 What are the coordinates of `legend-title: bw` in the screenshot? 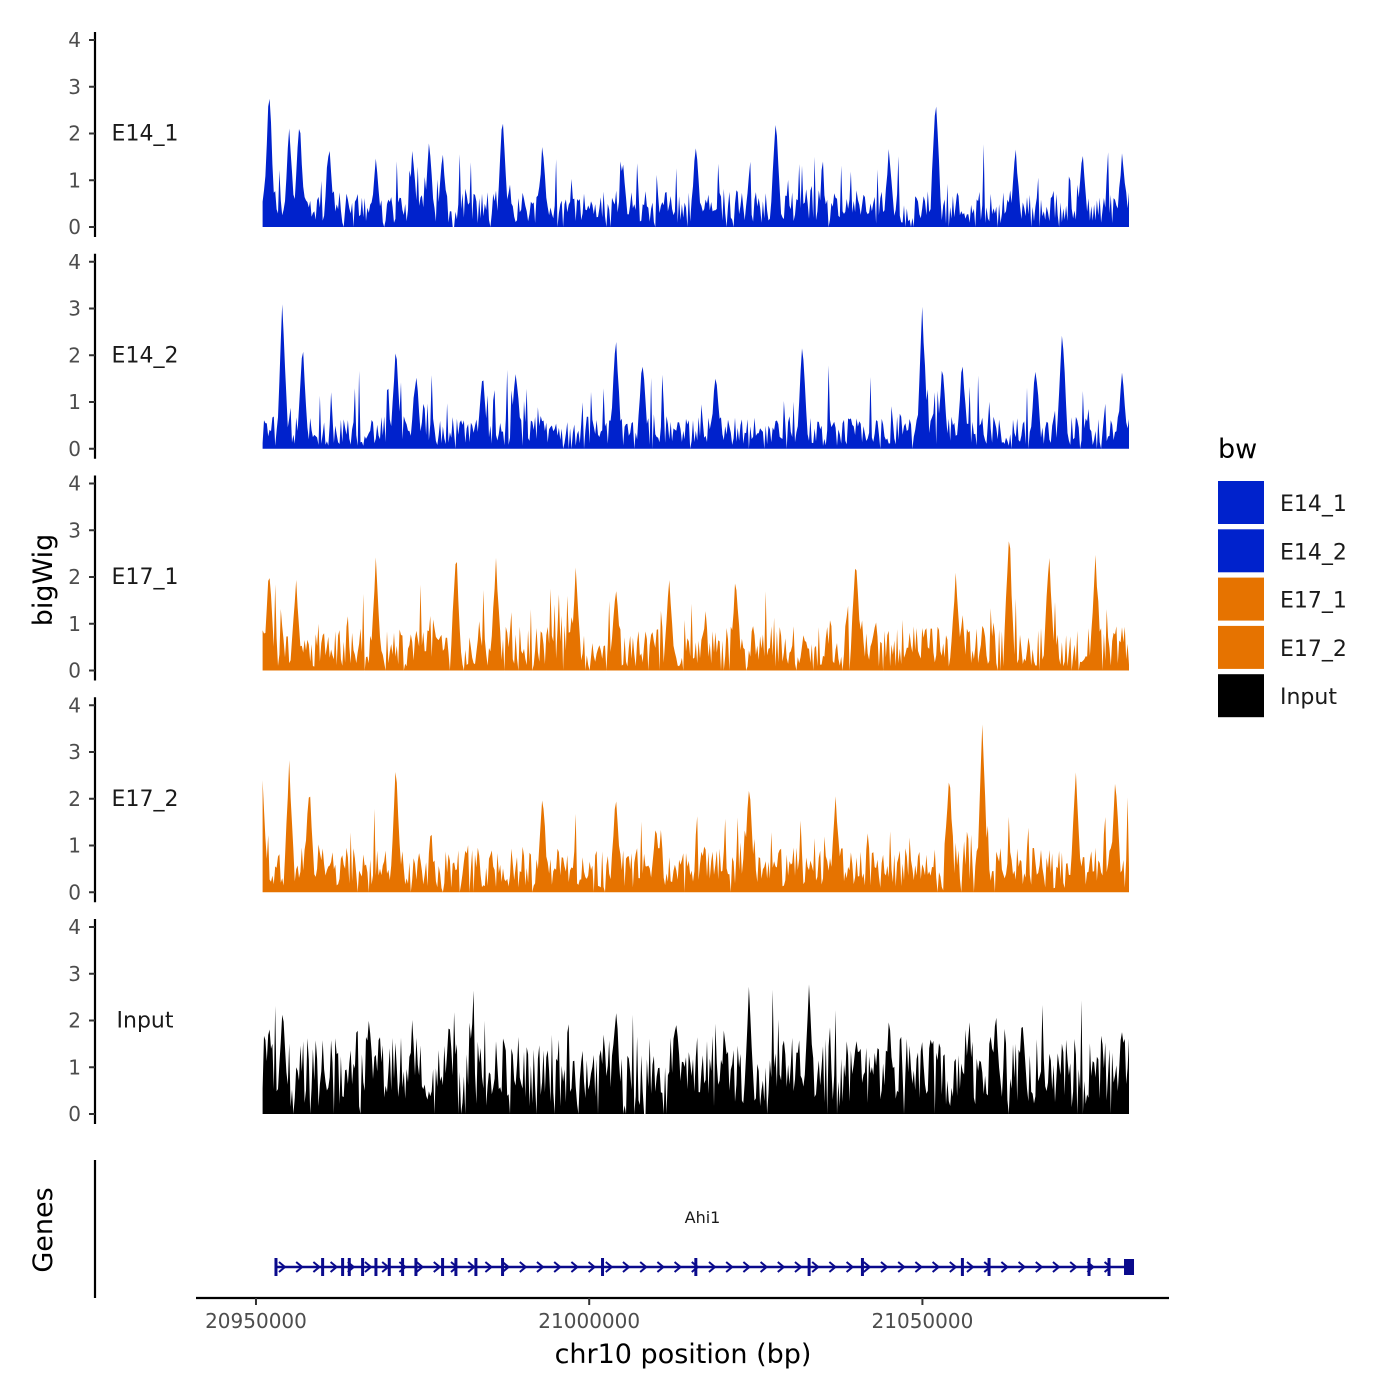 It's located at (1237, 449).